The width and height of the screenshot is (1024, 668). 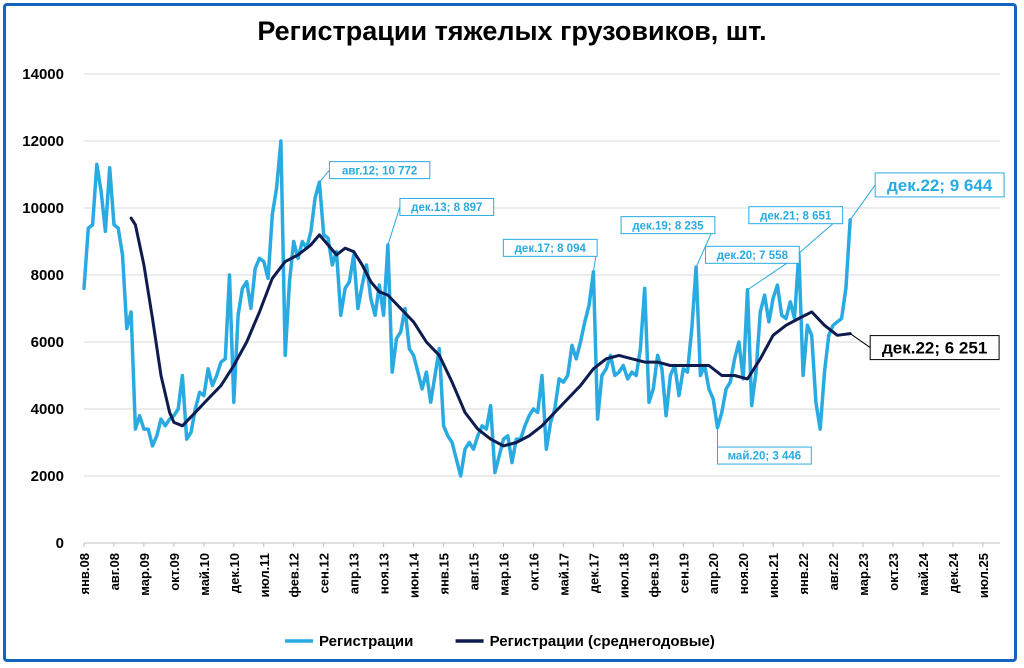 What do you see at coordinates (893, 572) in the screenshot?
I see `x-tick-label: окт.23` at bounding box center [893, 572].